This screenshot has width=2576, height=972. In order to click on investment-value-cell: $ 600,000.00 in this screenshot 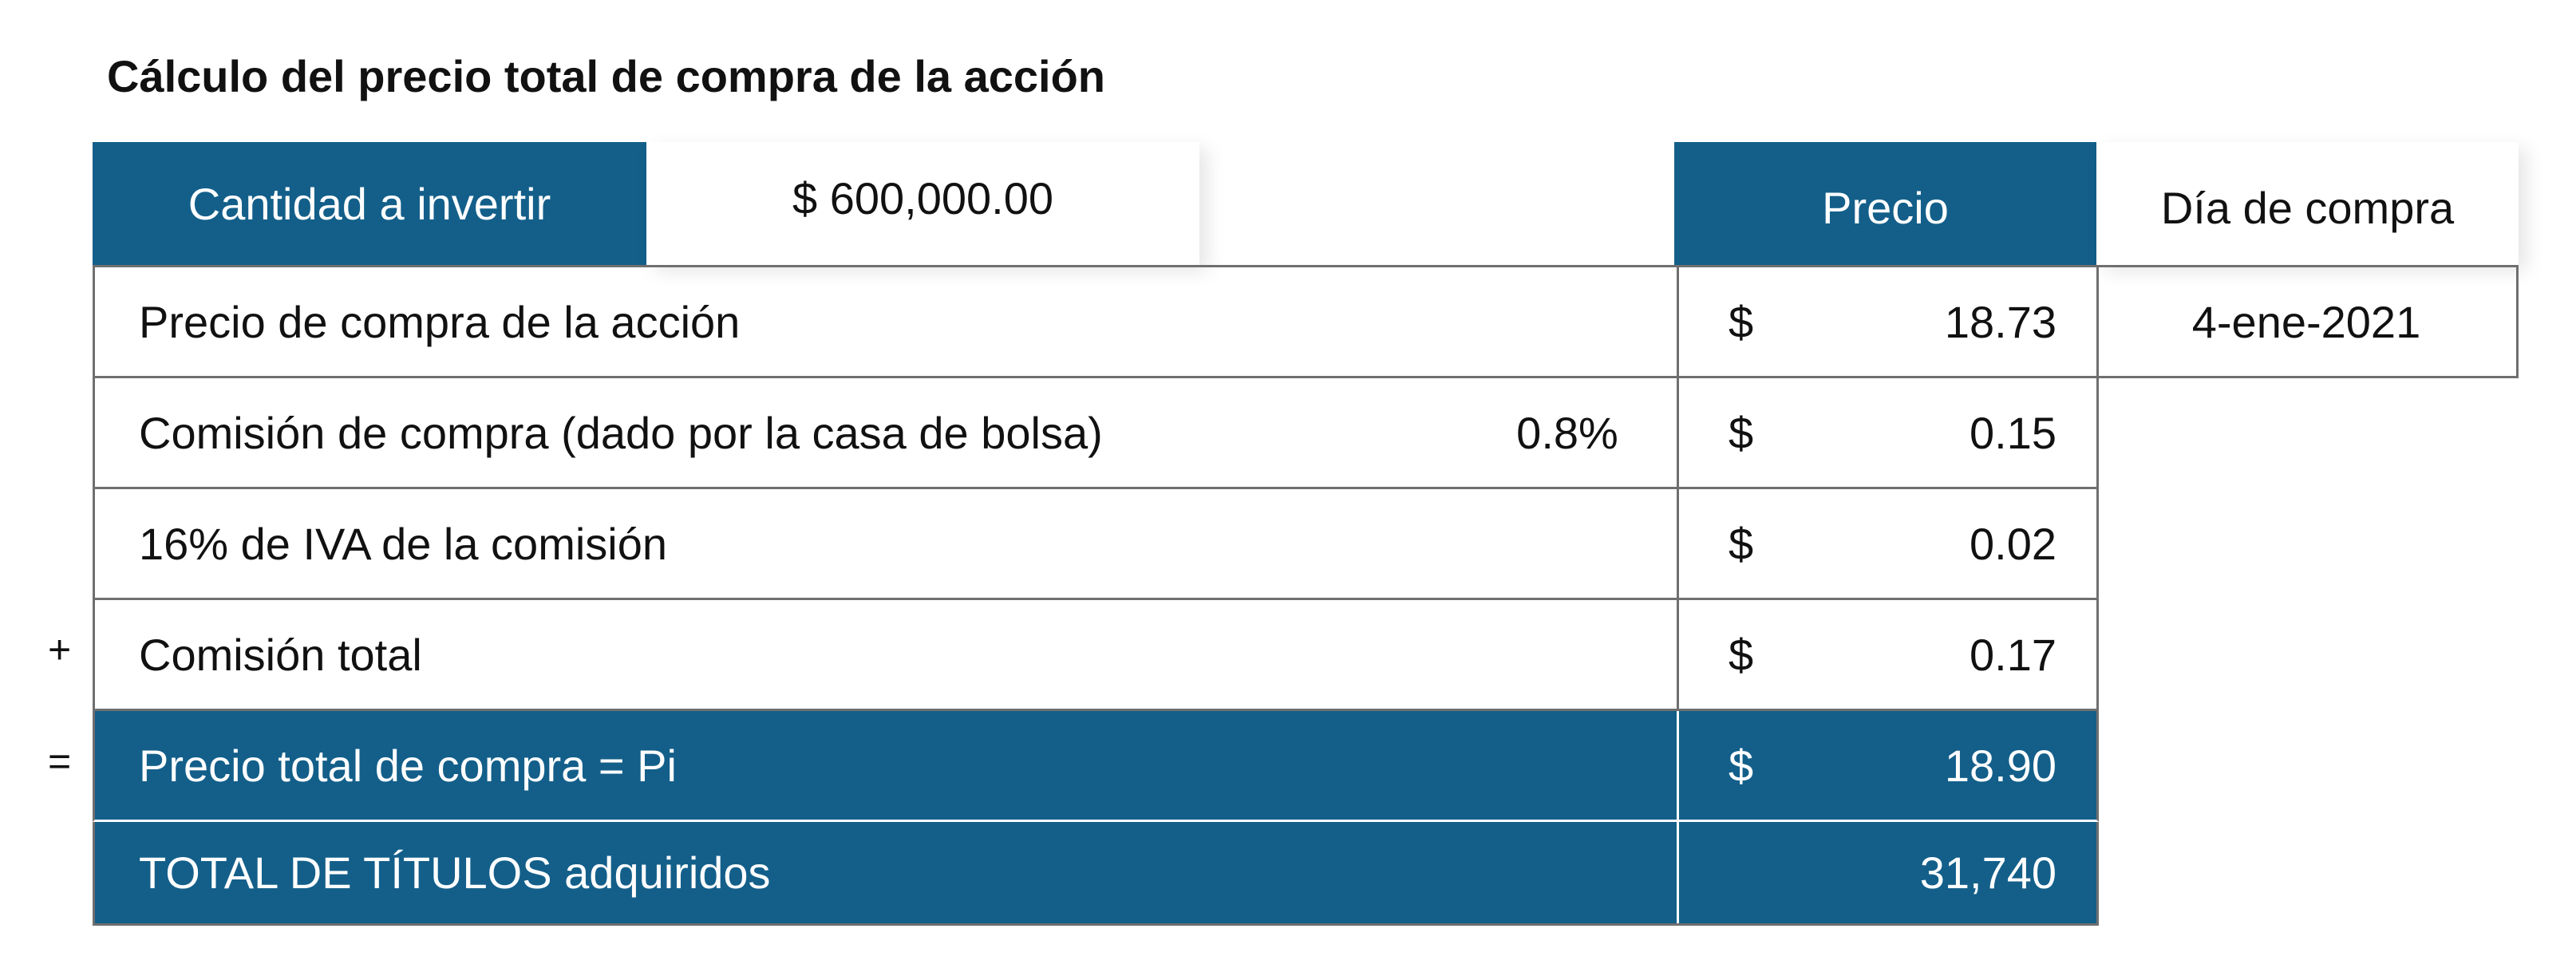, I will do `click(922, 203)`.